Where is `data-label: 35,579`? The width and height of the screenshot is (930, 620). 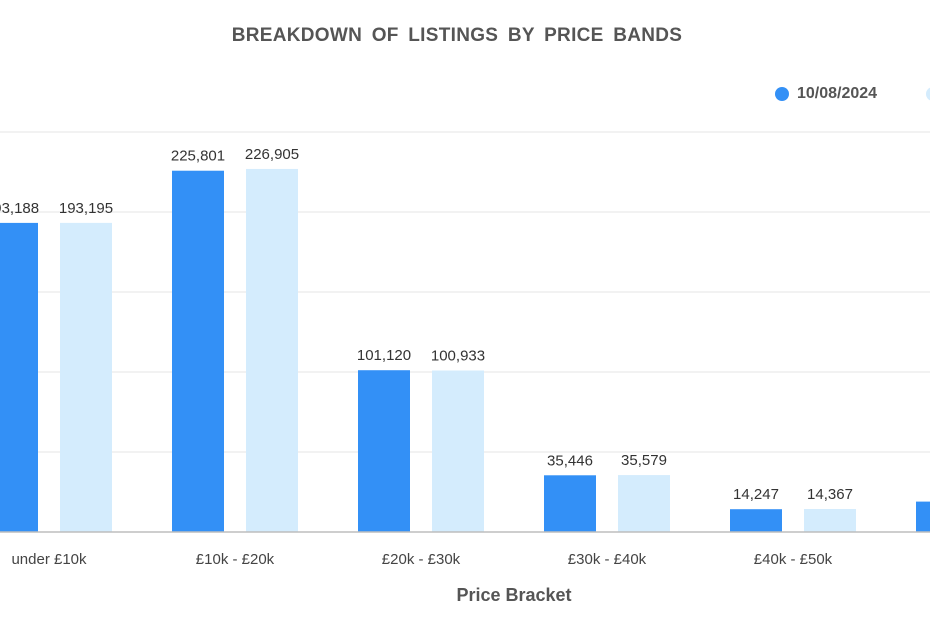
data-label: 35,579 is located at coordinates (644, 460).